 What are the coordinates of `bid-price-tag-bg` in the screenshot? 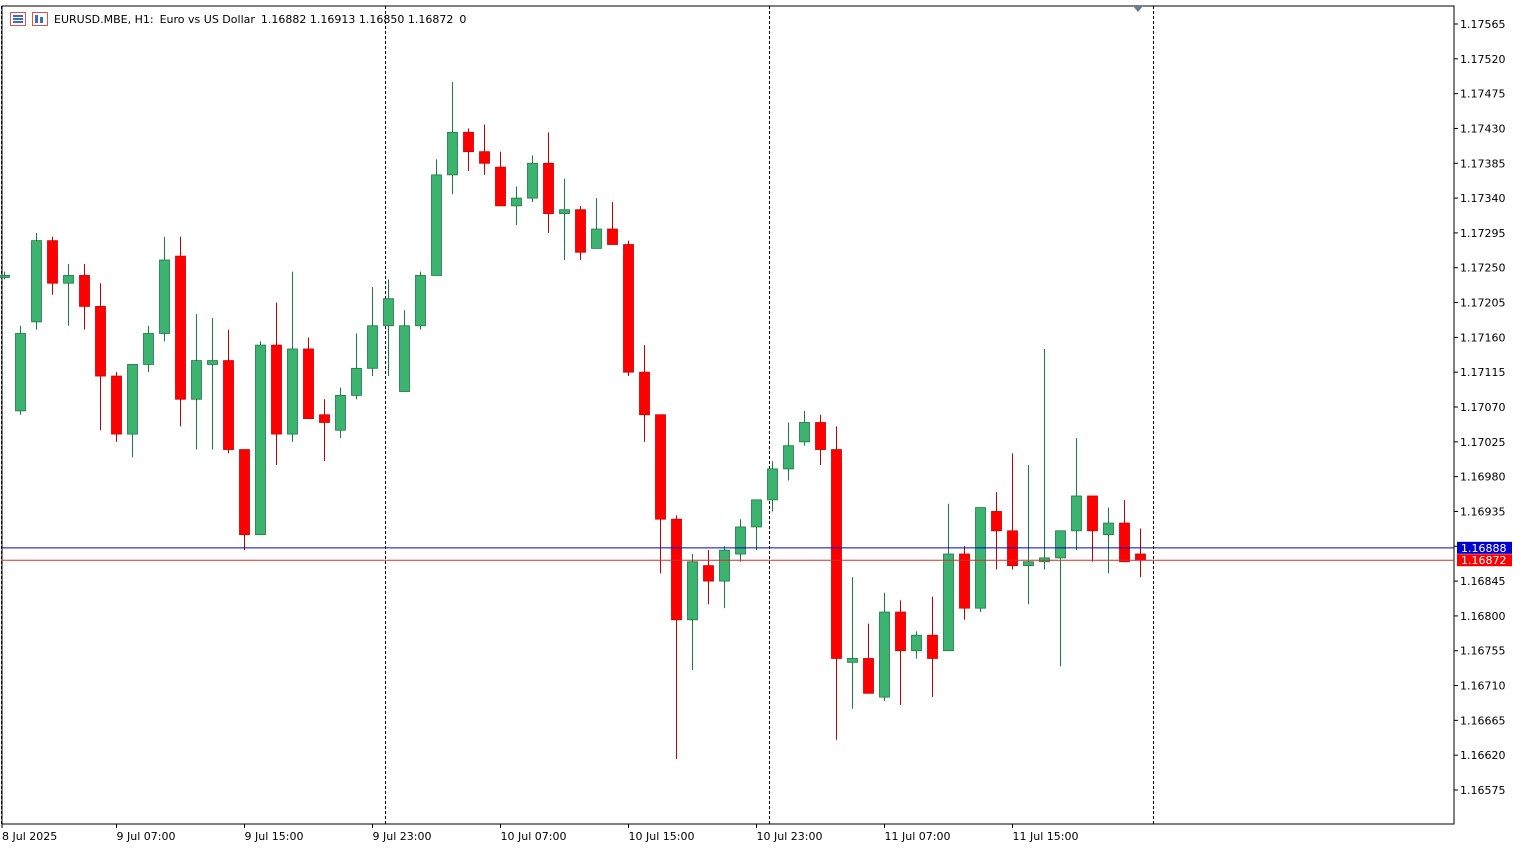 It's located at (1484, 547).